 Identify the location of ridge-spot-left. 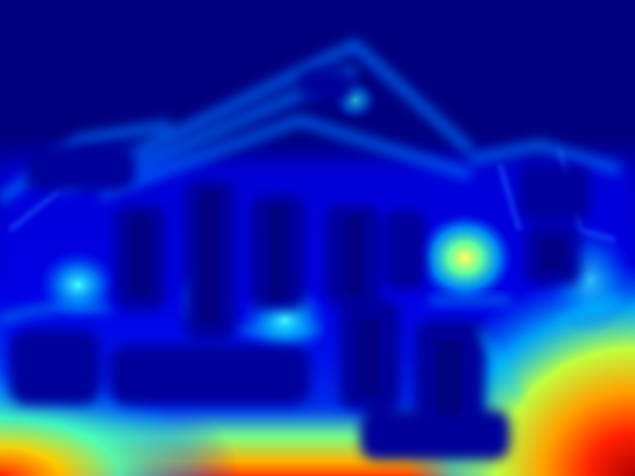
(78, 285).